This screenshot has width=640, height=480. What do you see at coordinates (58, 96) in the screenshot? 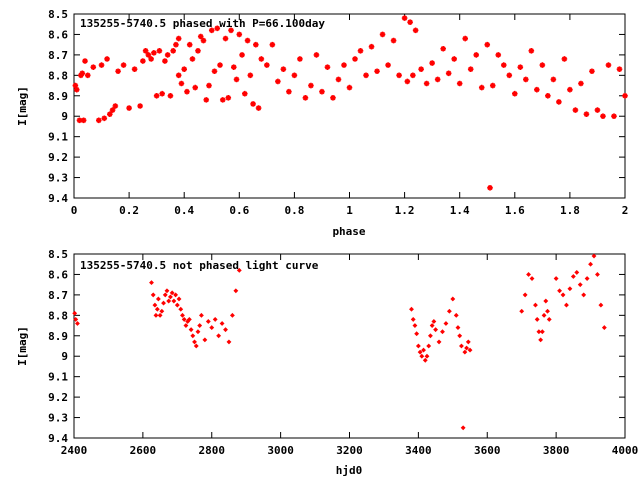
I see `phased-y-tick-label: 8.9` at bounding box center [58, 96].